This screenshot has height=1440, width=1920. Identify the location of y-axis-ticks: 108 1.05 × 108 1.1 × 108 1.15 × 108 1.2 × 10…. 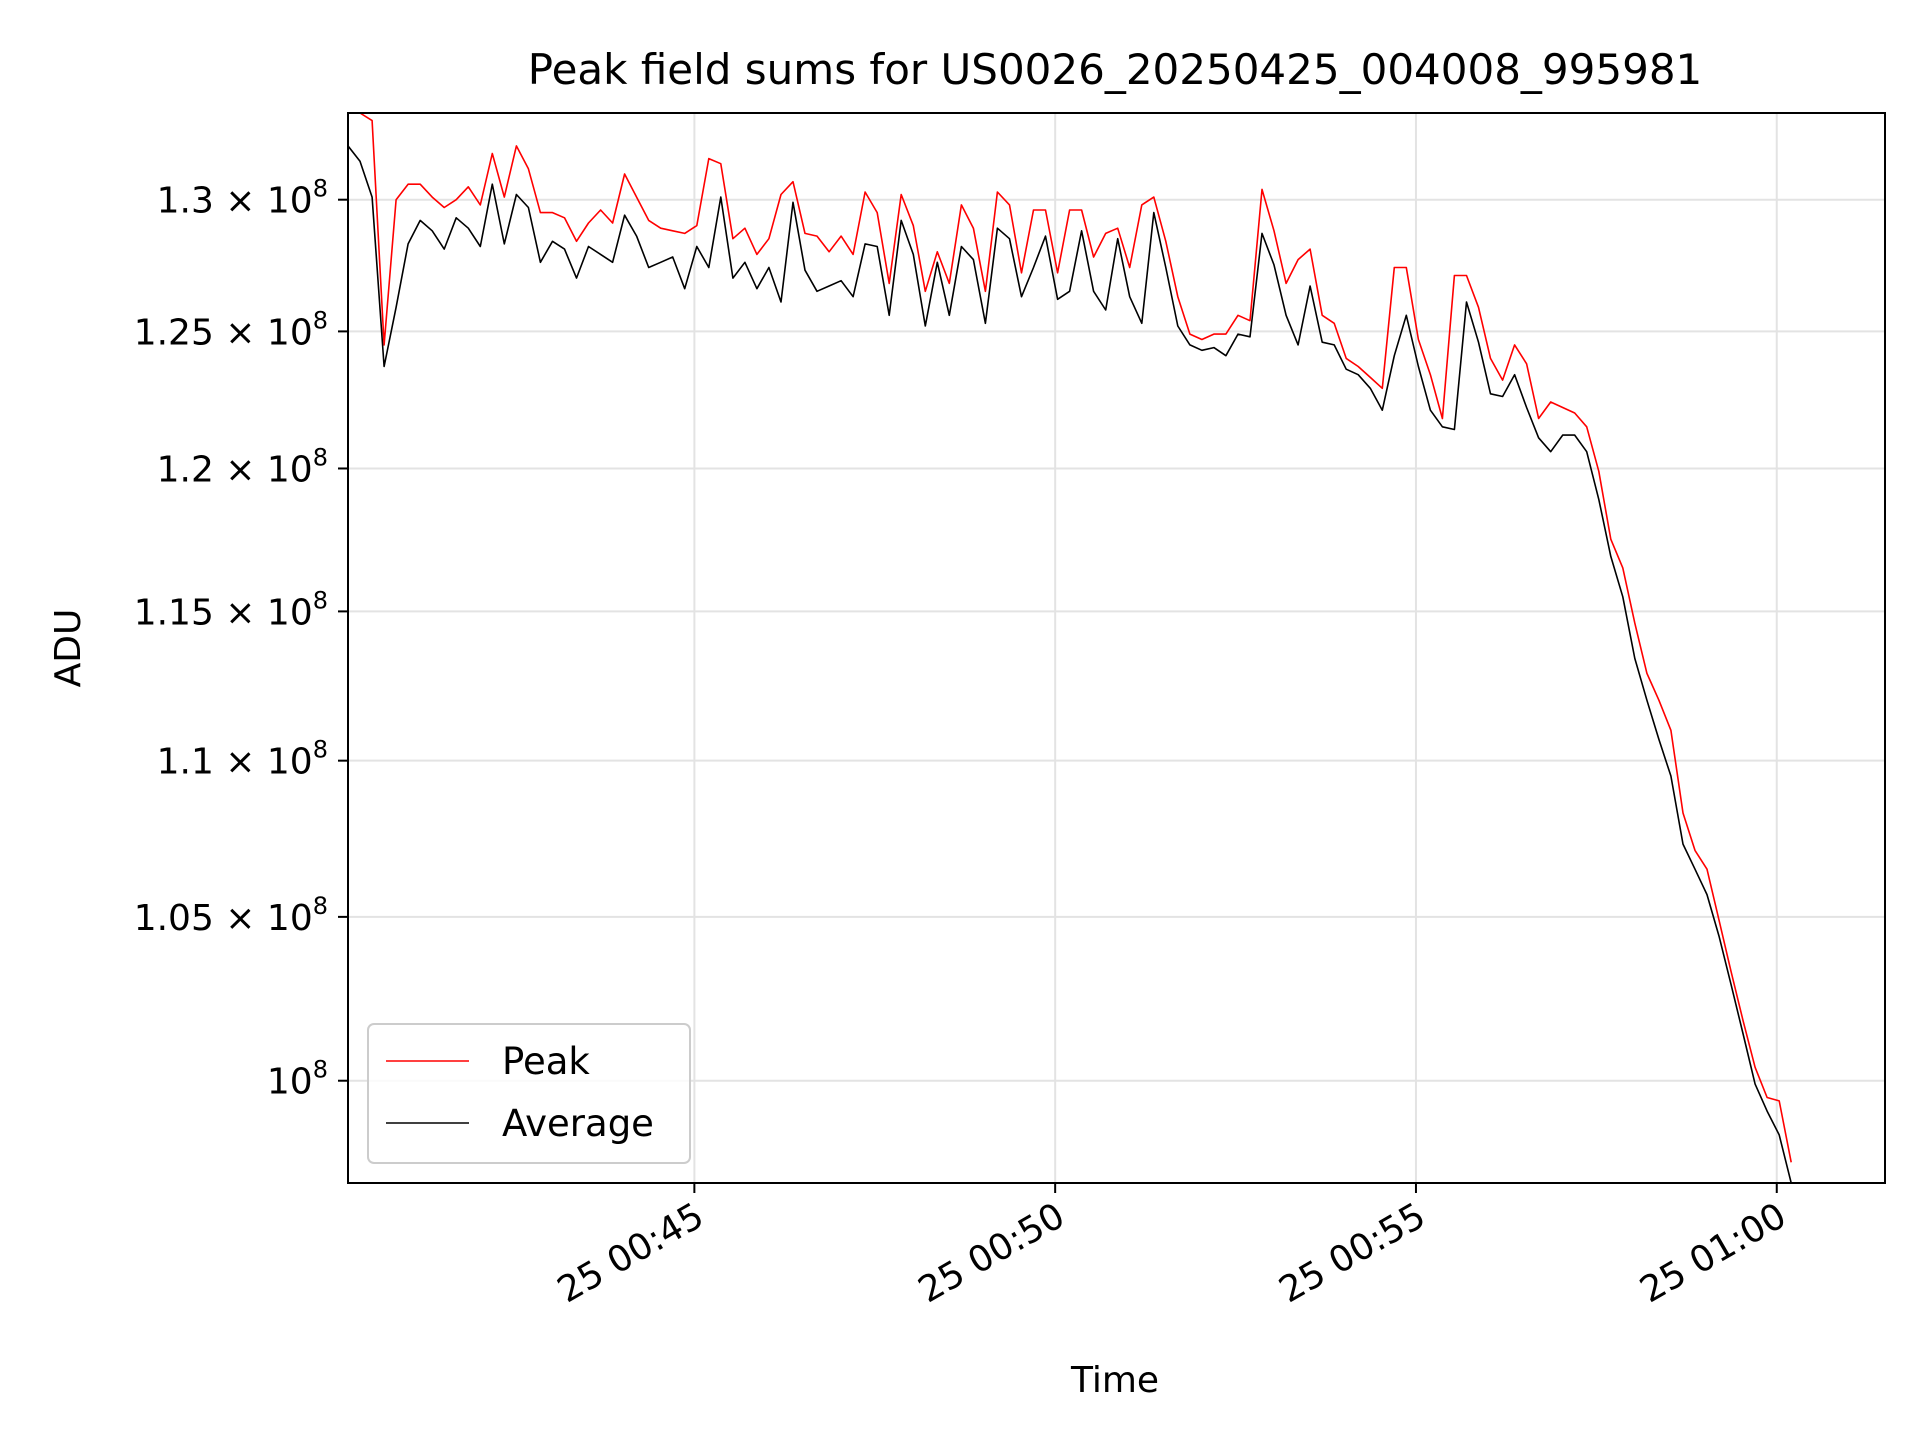
(241, 639).